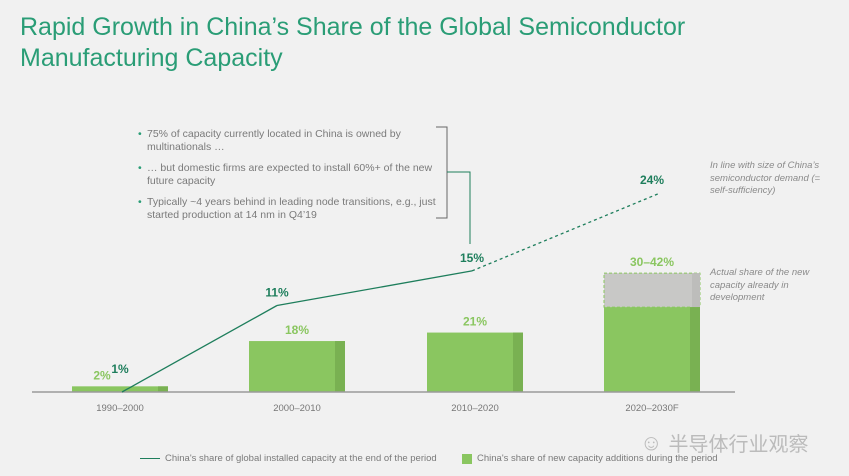 The image size is (849, 476). I want to click on line-value-label: 1%, so click(120, 369).